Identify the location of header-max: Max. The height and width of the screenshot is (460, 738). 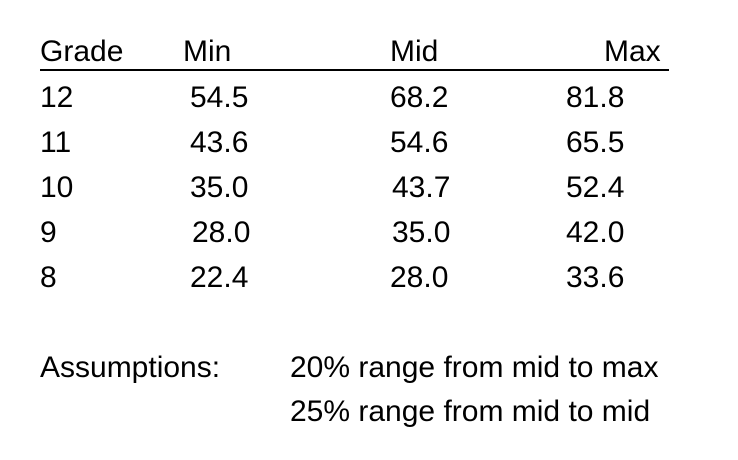
(632, 51).